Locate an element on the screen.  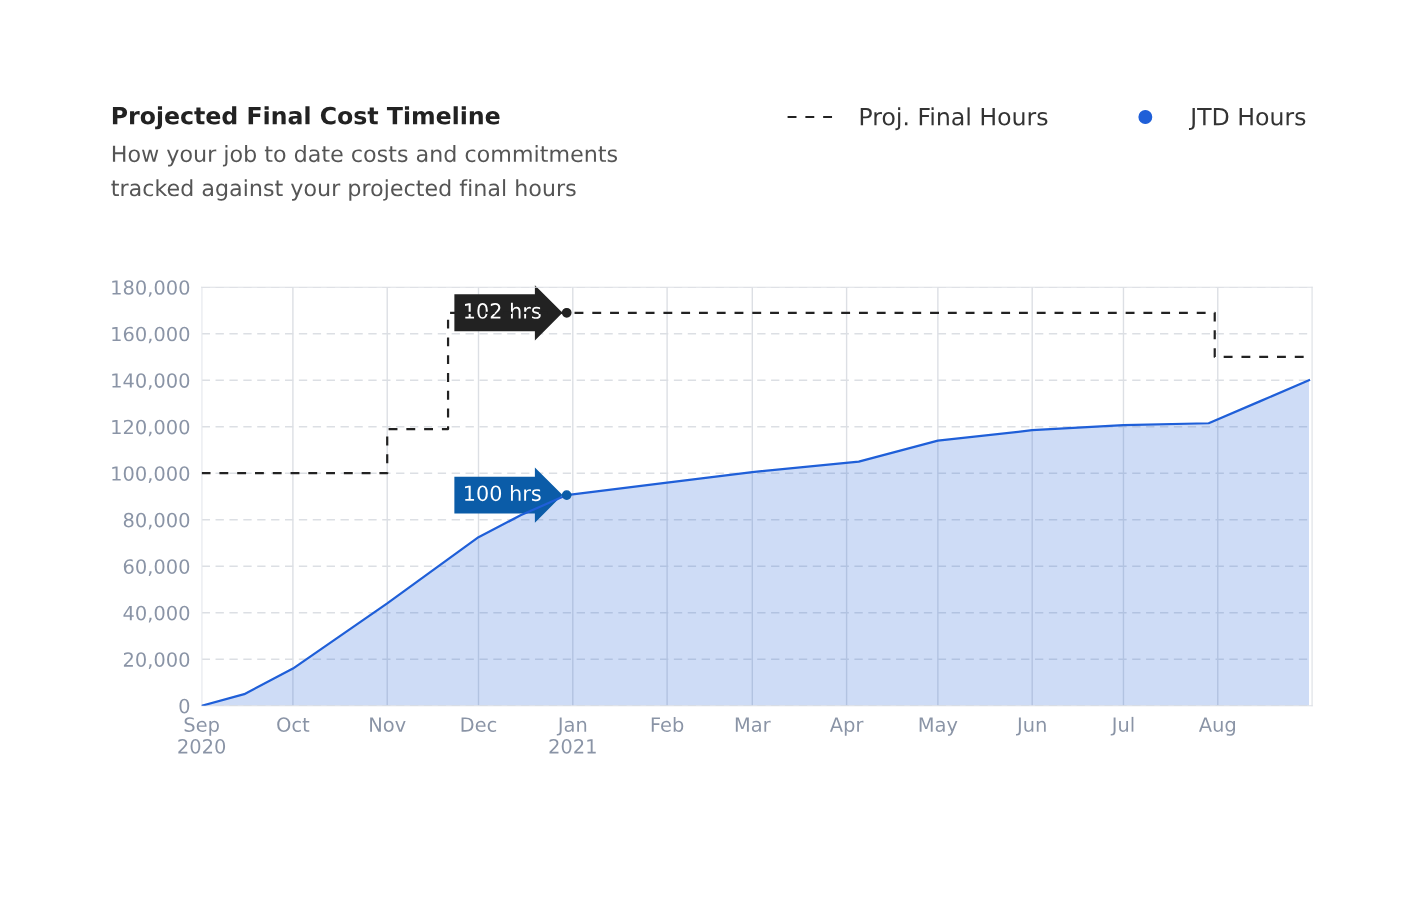
x-tick-label: Feb is located at coordinates (667, 724).